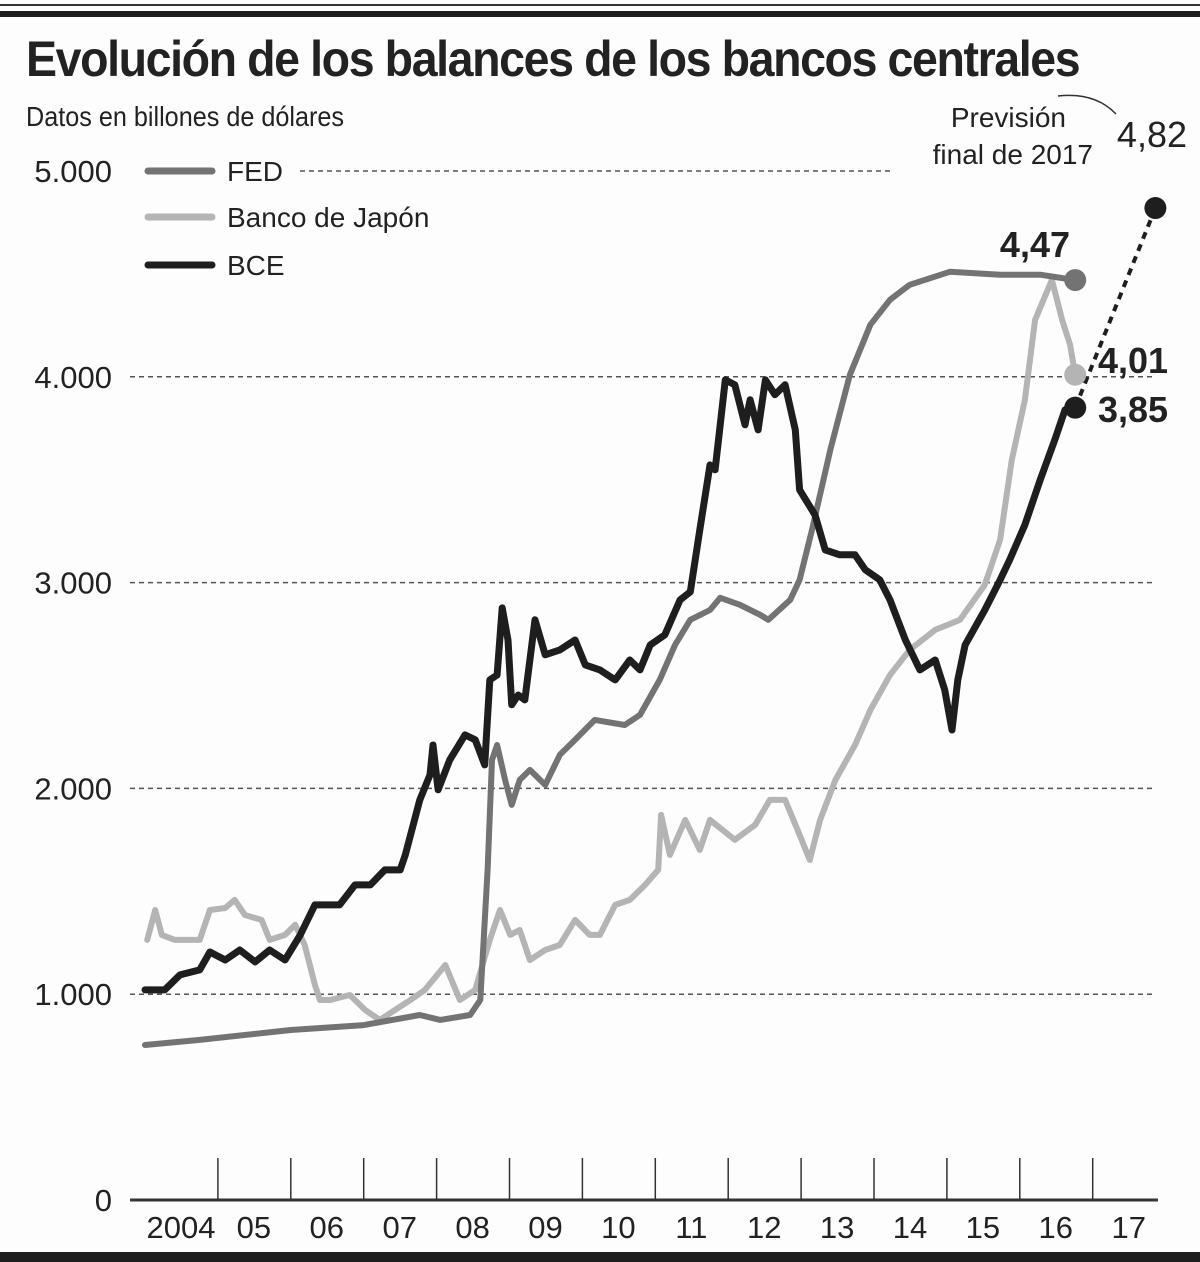 The width and height of the screenshot is (1200, 1262). What do you see at coordinates (73, 583) in the screenshot?
I see `y-tick-label: 3.000` at bounding box center [73, 583].